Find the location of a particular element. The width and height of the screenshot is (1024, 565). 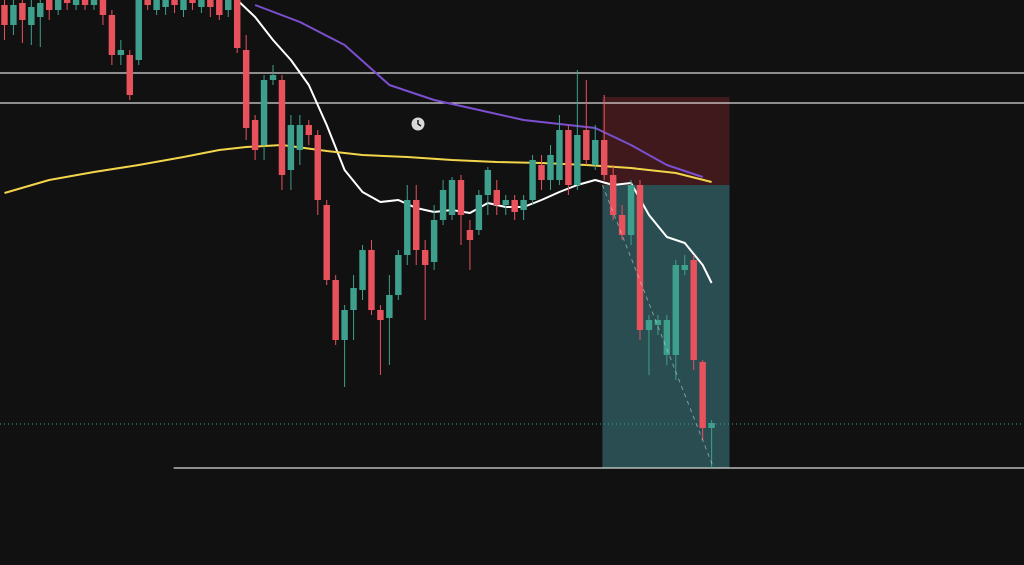

alarm-icon is located at coordinates (418, 124).